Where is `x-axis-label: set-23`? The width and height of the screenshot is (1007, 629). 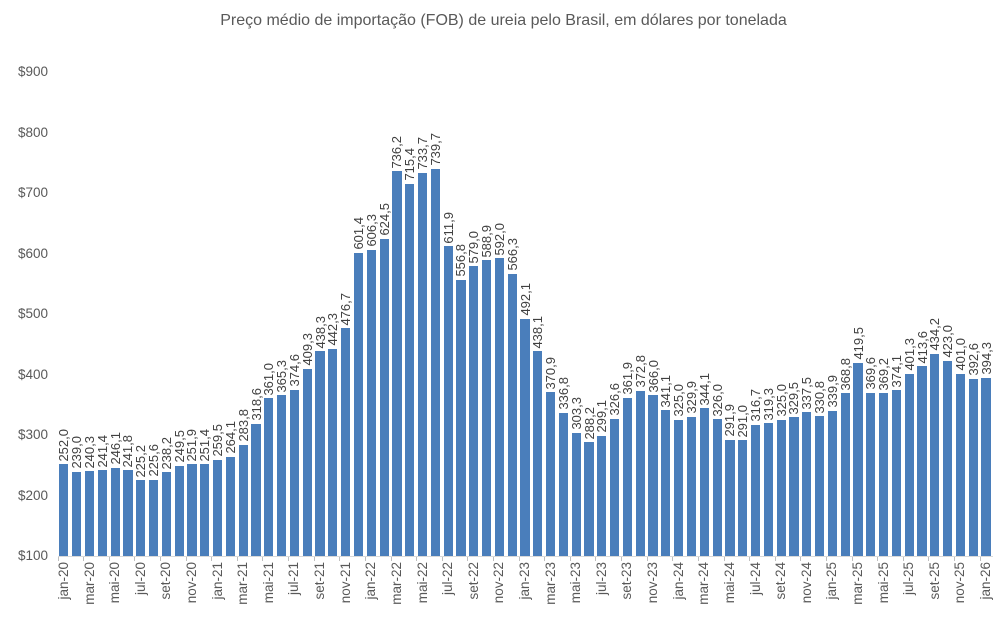
x-axis-label: set-23 is located at coordinates (627, 581).